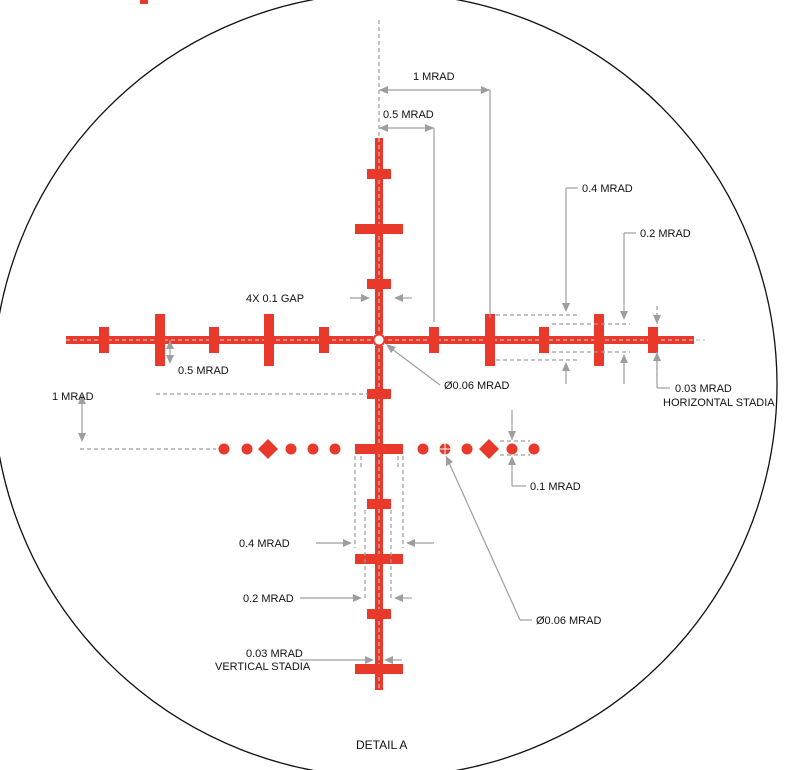 The height and width of the screenshot is (770, 795). What do you see at coordinates (408, 115) in the screenshot?
I see `label-0-5-mrad-top: 0.5 MRAD` at bounding box center [408, 115].